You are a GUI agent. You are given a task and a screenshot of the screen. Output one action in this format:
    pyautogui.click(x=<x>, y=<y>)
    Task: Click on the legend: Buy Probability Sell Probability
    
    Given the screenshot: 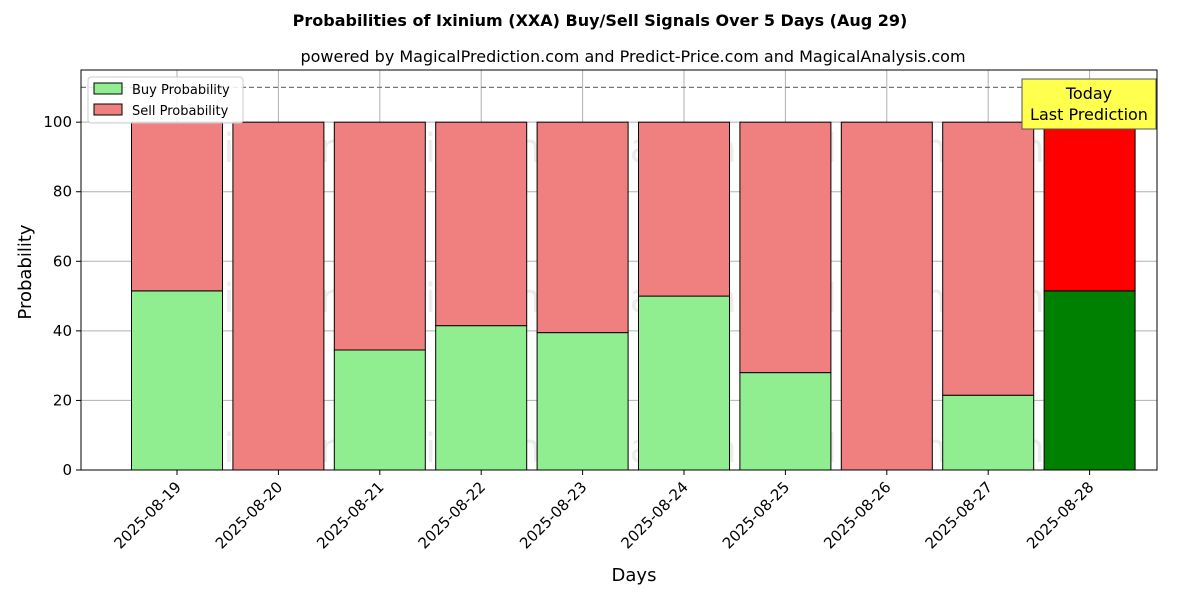 What is the action you would take?
    pyautogui.click(x=165, y=100)
    